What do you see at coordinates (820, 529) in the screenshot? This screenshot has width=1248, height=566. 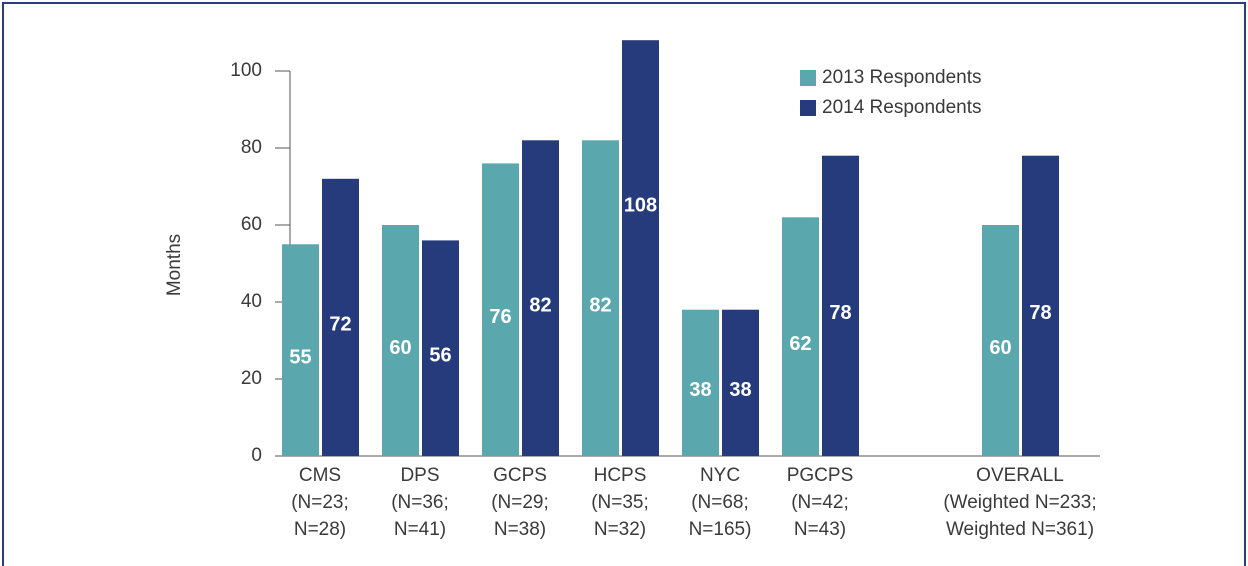 I see `x-tick-label-line: N=43)` at bounding box center [820, 529].